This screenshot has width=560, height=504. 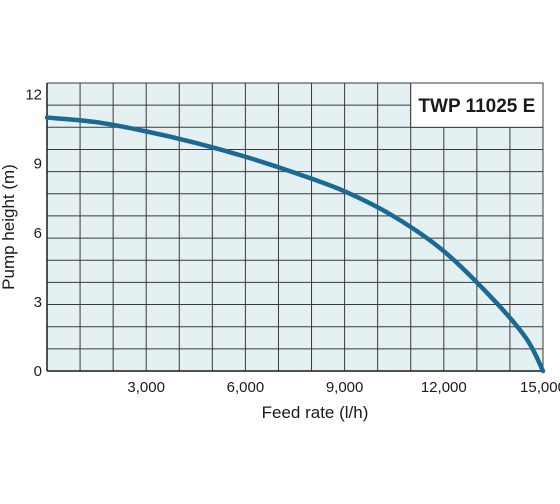 I want to click on y-axis-label: Pump height (m), so click(x=9, y=227).